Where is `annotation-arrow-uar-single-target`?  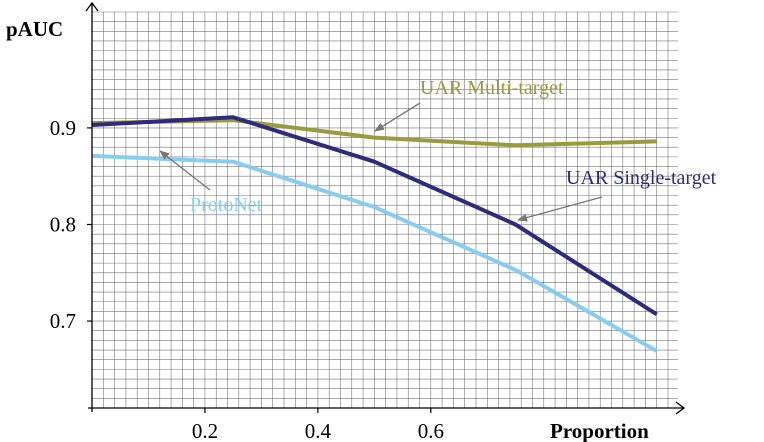 annotation-arrow-uar-single-target is located at coordinates (560, 209).